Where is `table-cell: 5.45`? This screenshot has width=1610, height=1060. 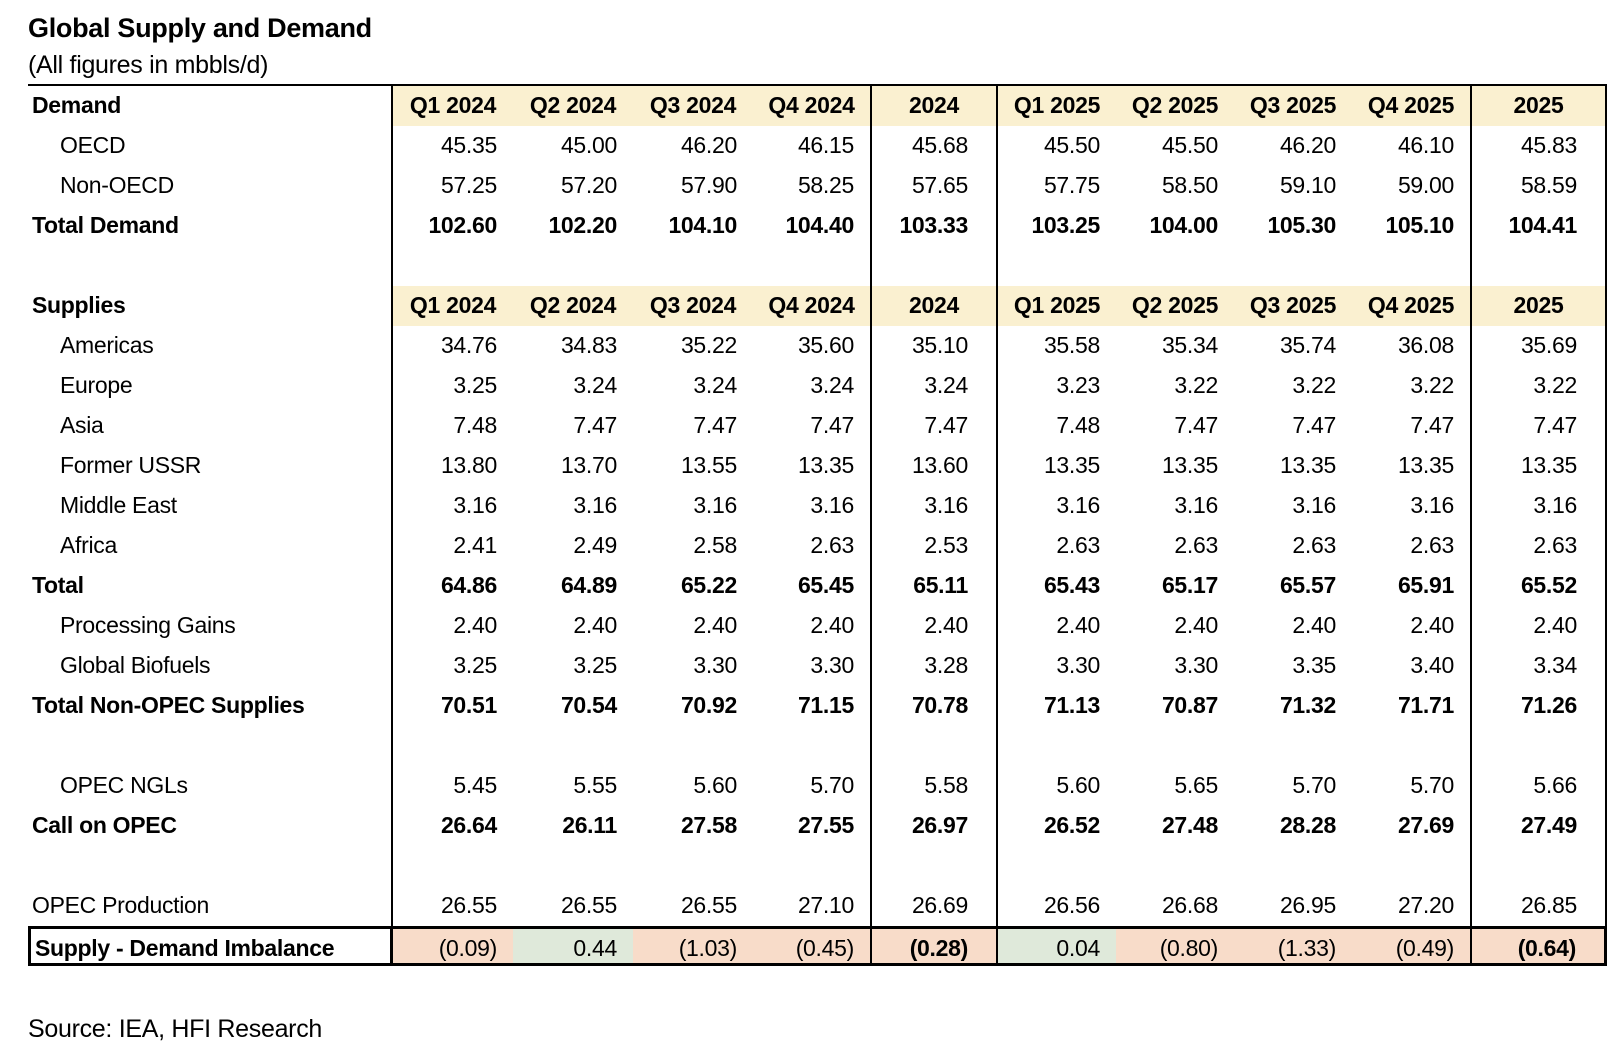
table-cell: 5.45 is located at coordinates (475, 785).